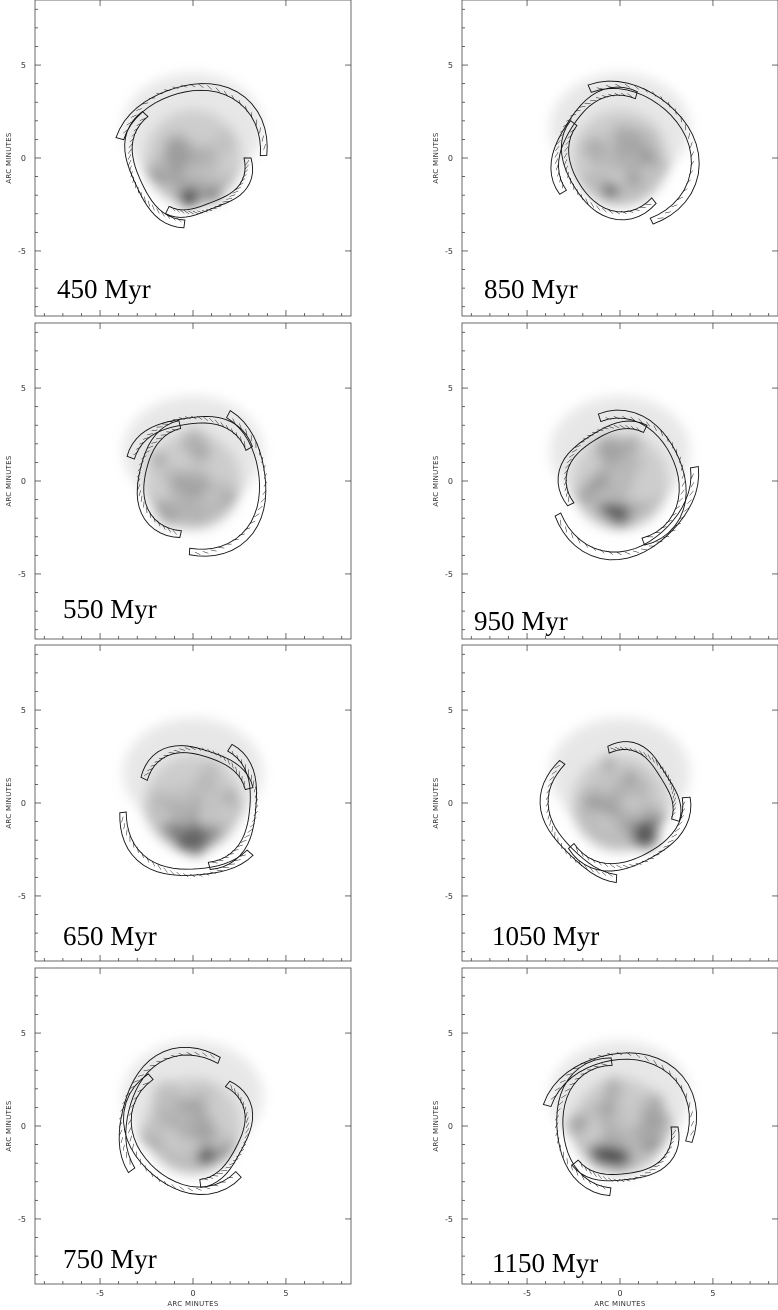 The width and height of the screenshot is (778, 1310). What do you see at coordinates (450, 481) in the screenshot?
I see `y-tick-label: 0` at bounding box center [450, 481].